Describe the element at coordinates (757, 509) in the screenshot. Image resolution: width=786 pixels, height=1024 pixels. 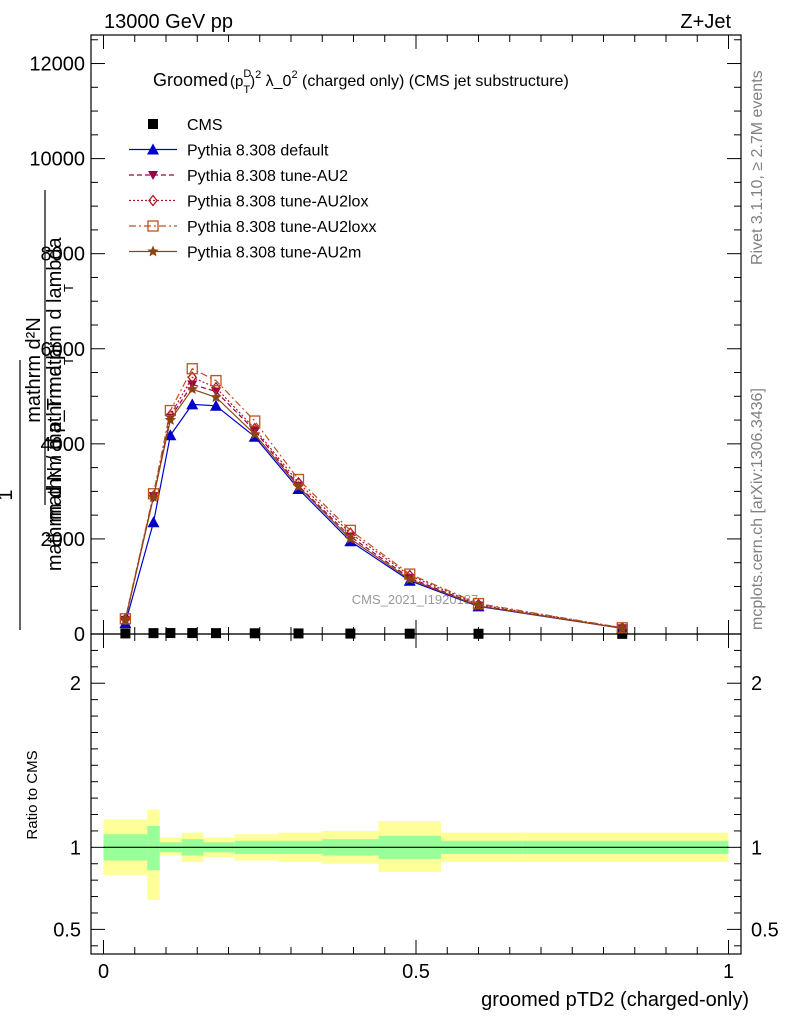
I see `mcplots-label: mcplots.cern.ch [arXiv:1306.3436]` at that location.